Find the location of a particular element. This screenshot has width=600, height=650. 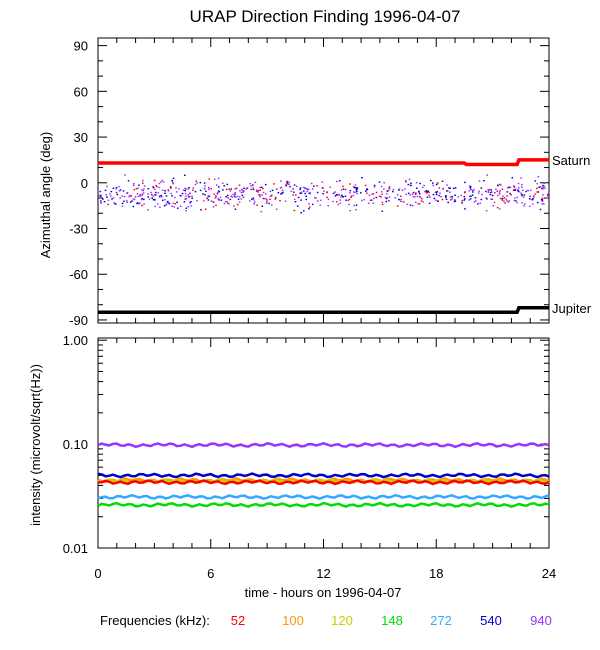

series-label-jupiter: Jupiter is located at coordinates (572, 308).